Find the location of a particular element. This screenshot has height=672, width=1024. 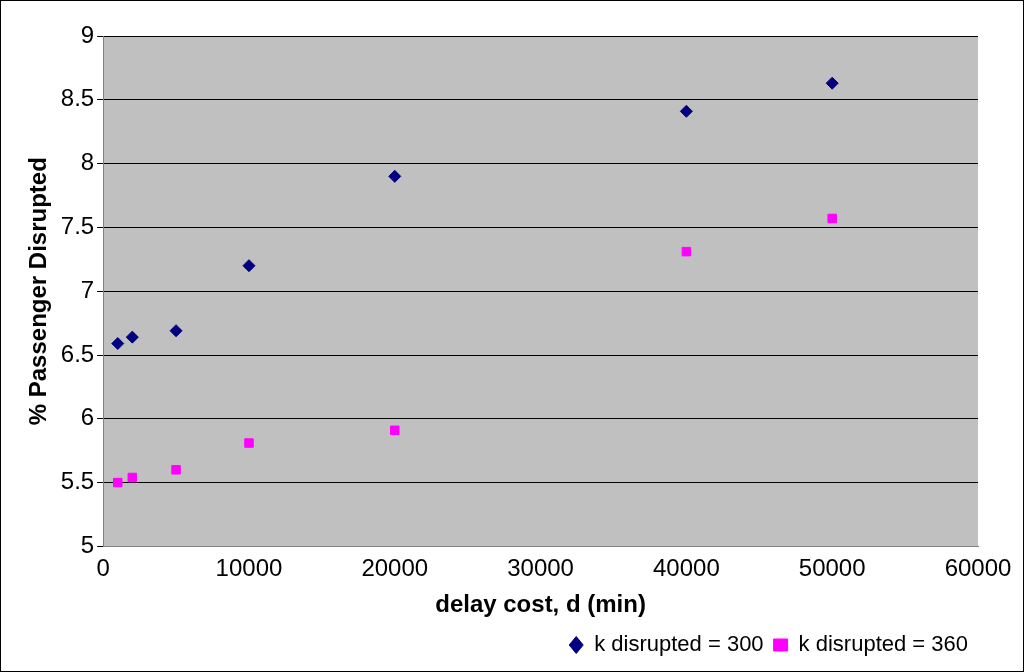

legend-label: k disrupted = 300 is located at coordinates (679, 644).